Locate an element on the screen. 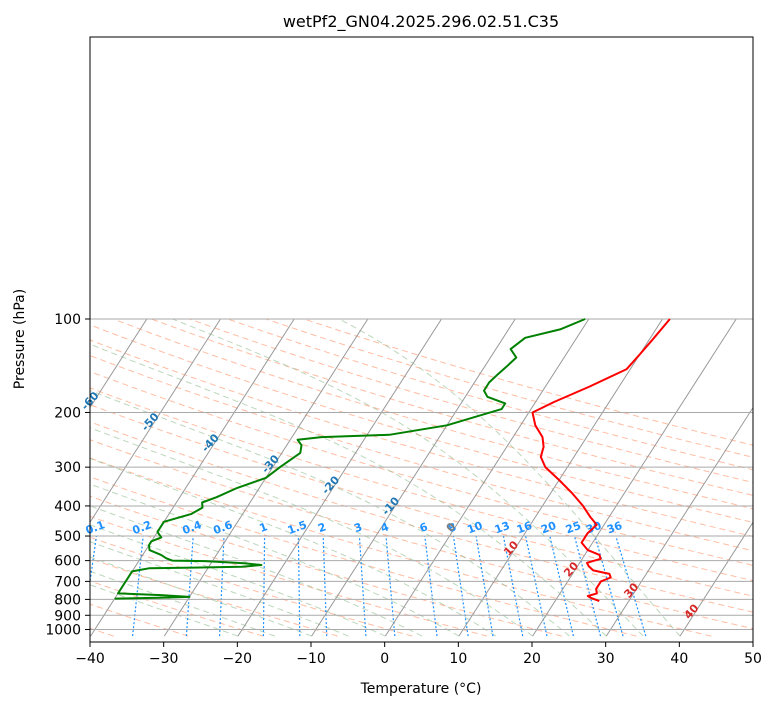  mixing-ratio-label: 6 is located at coordinates (424, 527).